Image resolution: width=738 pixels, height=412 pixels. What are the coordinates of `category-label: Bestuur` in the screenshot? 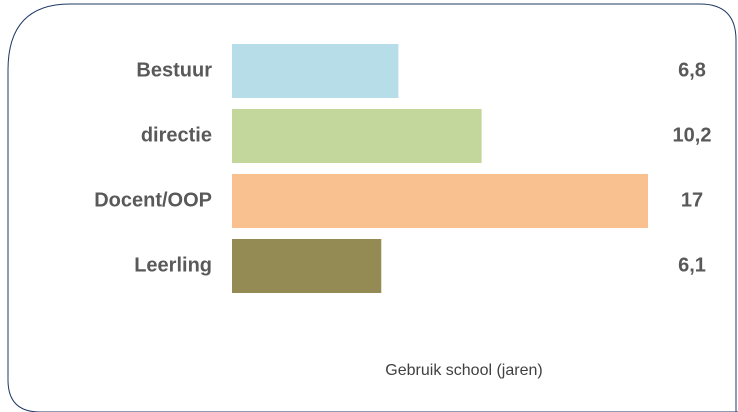 It's located at (174, 70).